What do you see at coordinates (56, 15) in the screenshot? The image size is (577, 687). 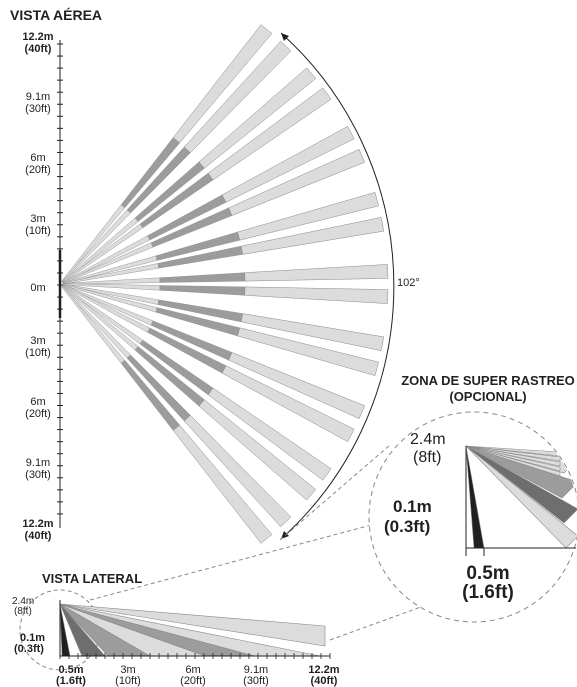 I see `top-view-title: VISTA AÉREA` at bounding box center [56, 15].